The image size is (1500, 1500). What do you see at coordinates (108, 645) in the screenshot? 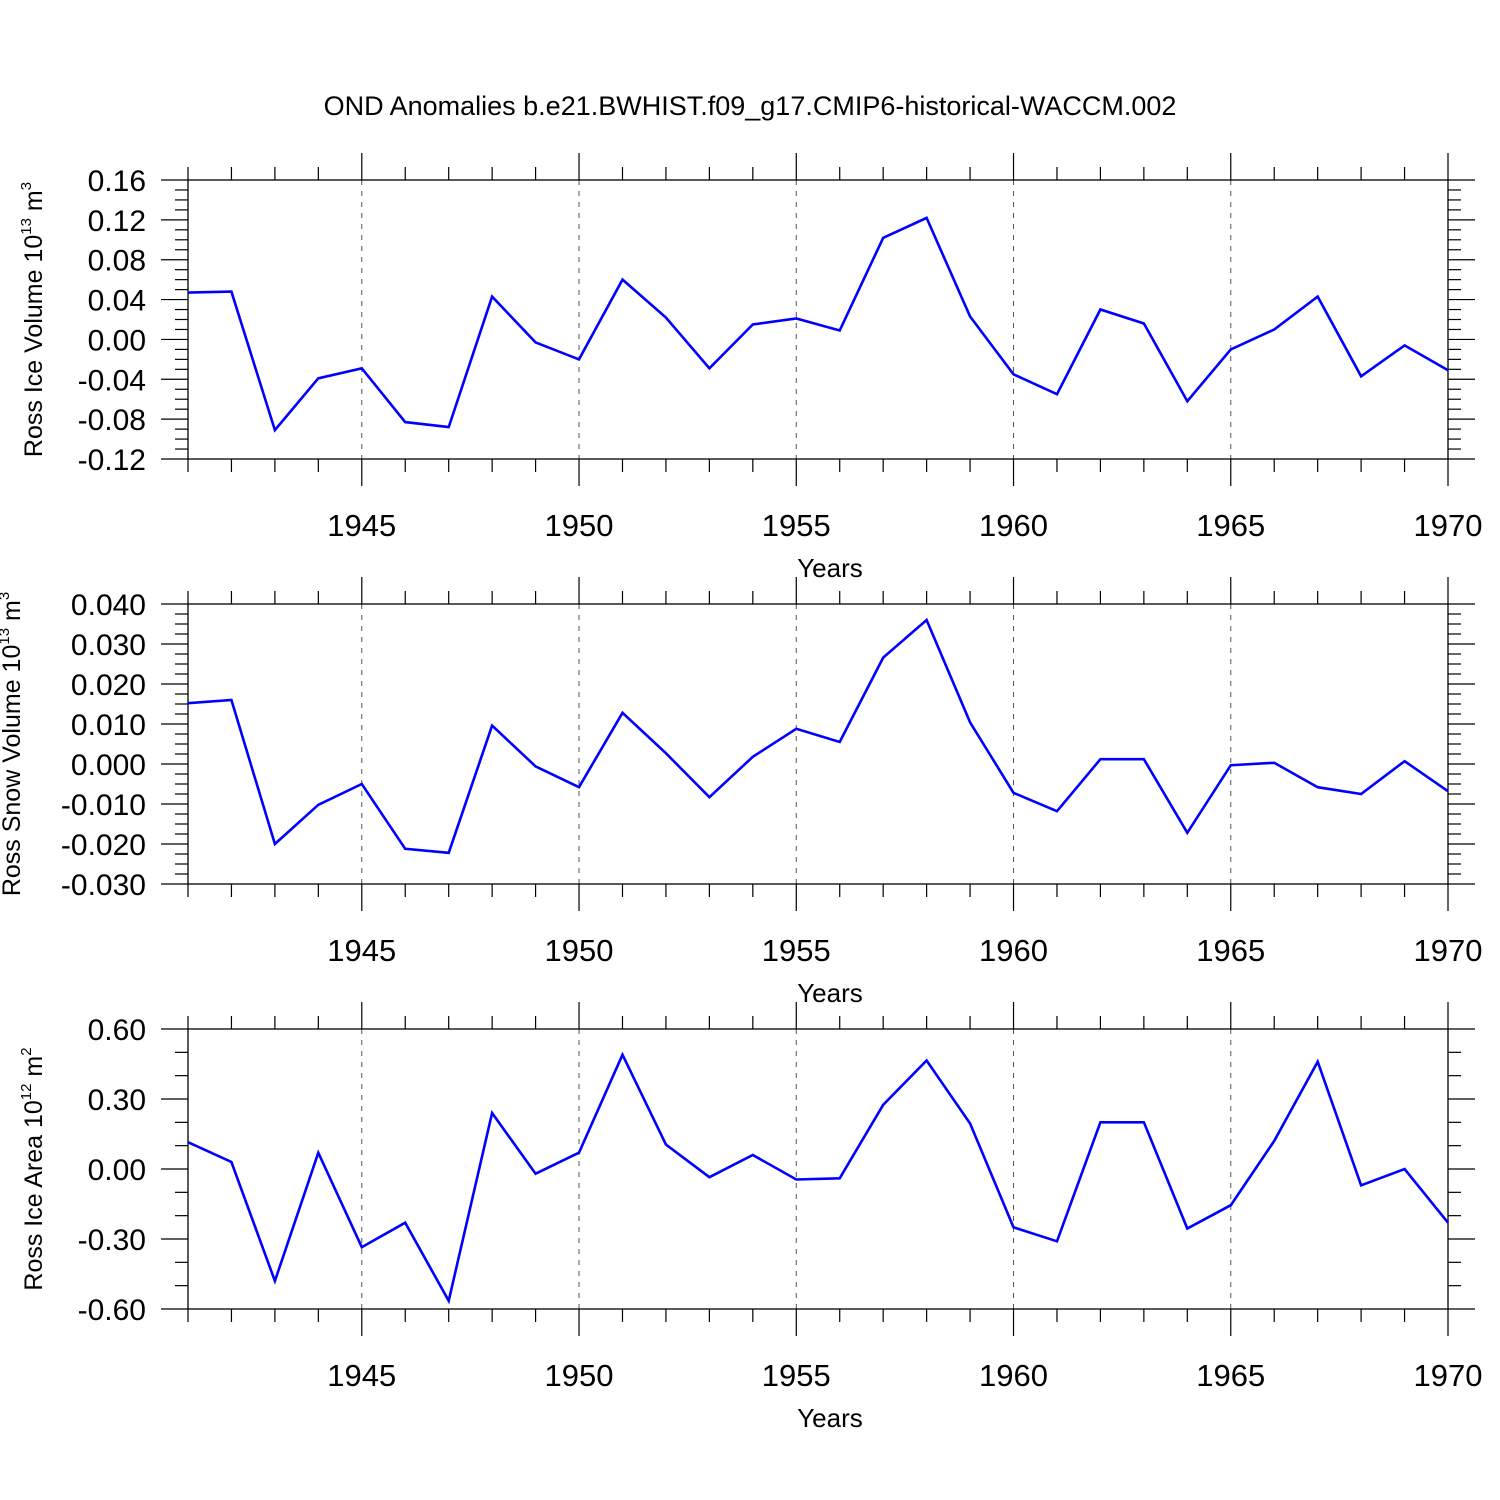
I see `y-tick-label: 0.030` at bounding box center [108, 645].